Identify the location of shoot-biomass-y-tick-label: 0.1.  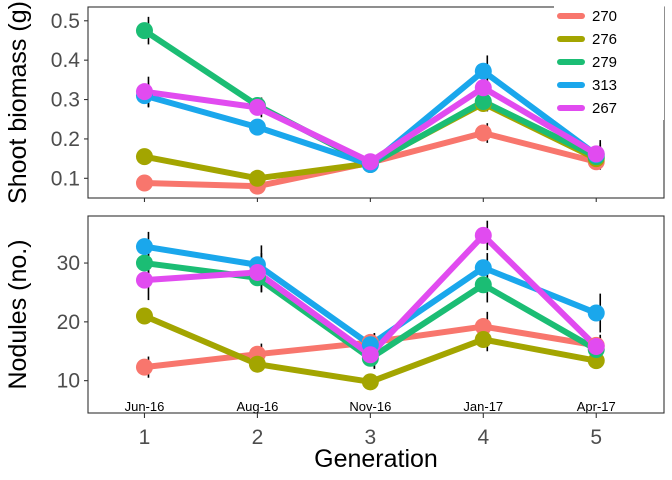
(65, 178).